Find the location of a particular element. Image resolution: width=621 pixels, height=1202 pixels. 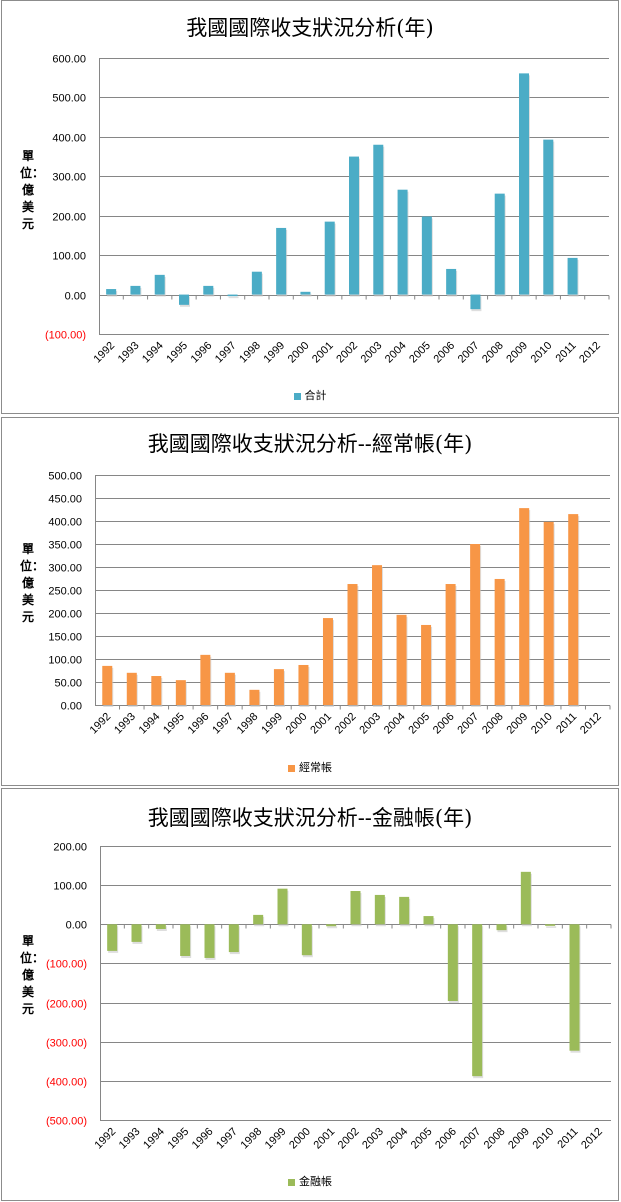

bar-2000 is located at coordinates (305, 293).